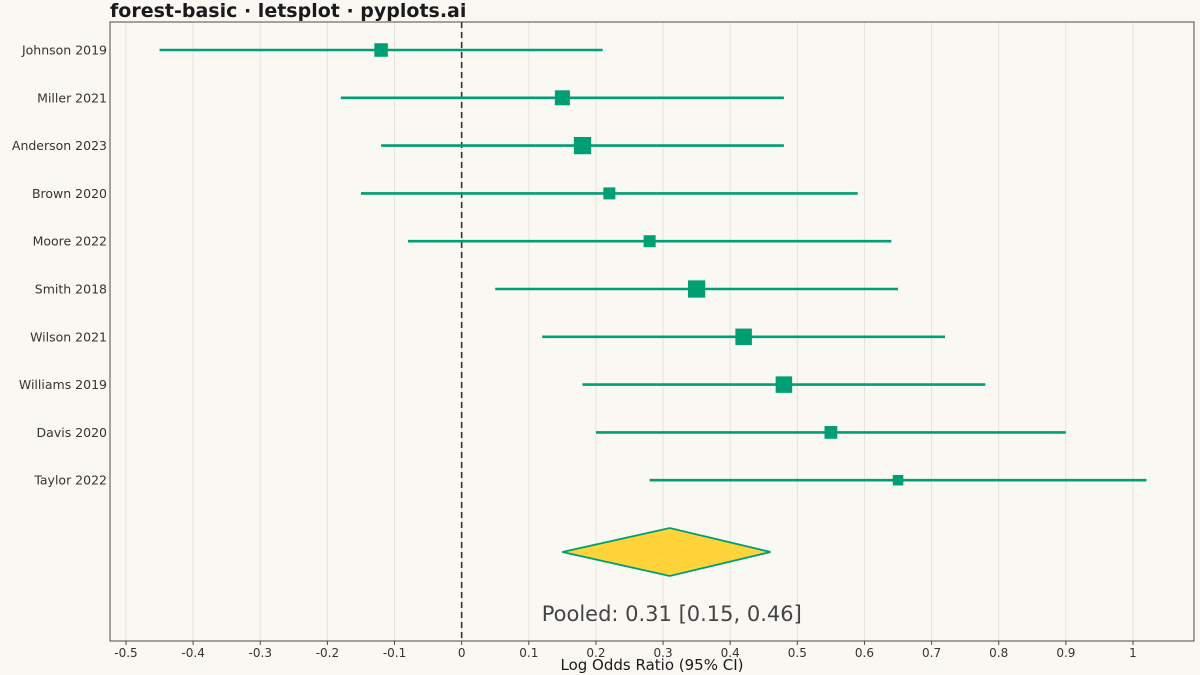  What do you see at coordinates (70, 480) in the screenshot?
I see `y-tick-label: Taylor 2022` at bounding box center [70, 480].